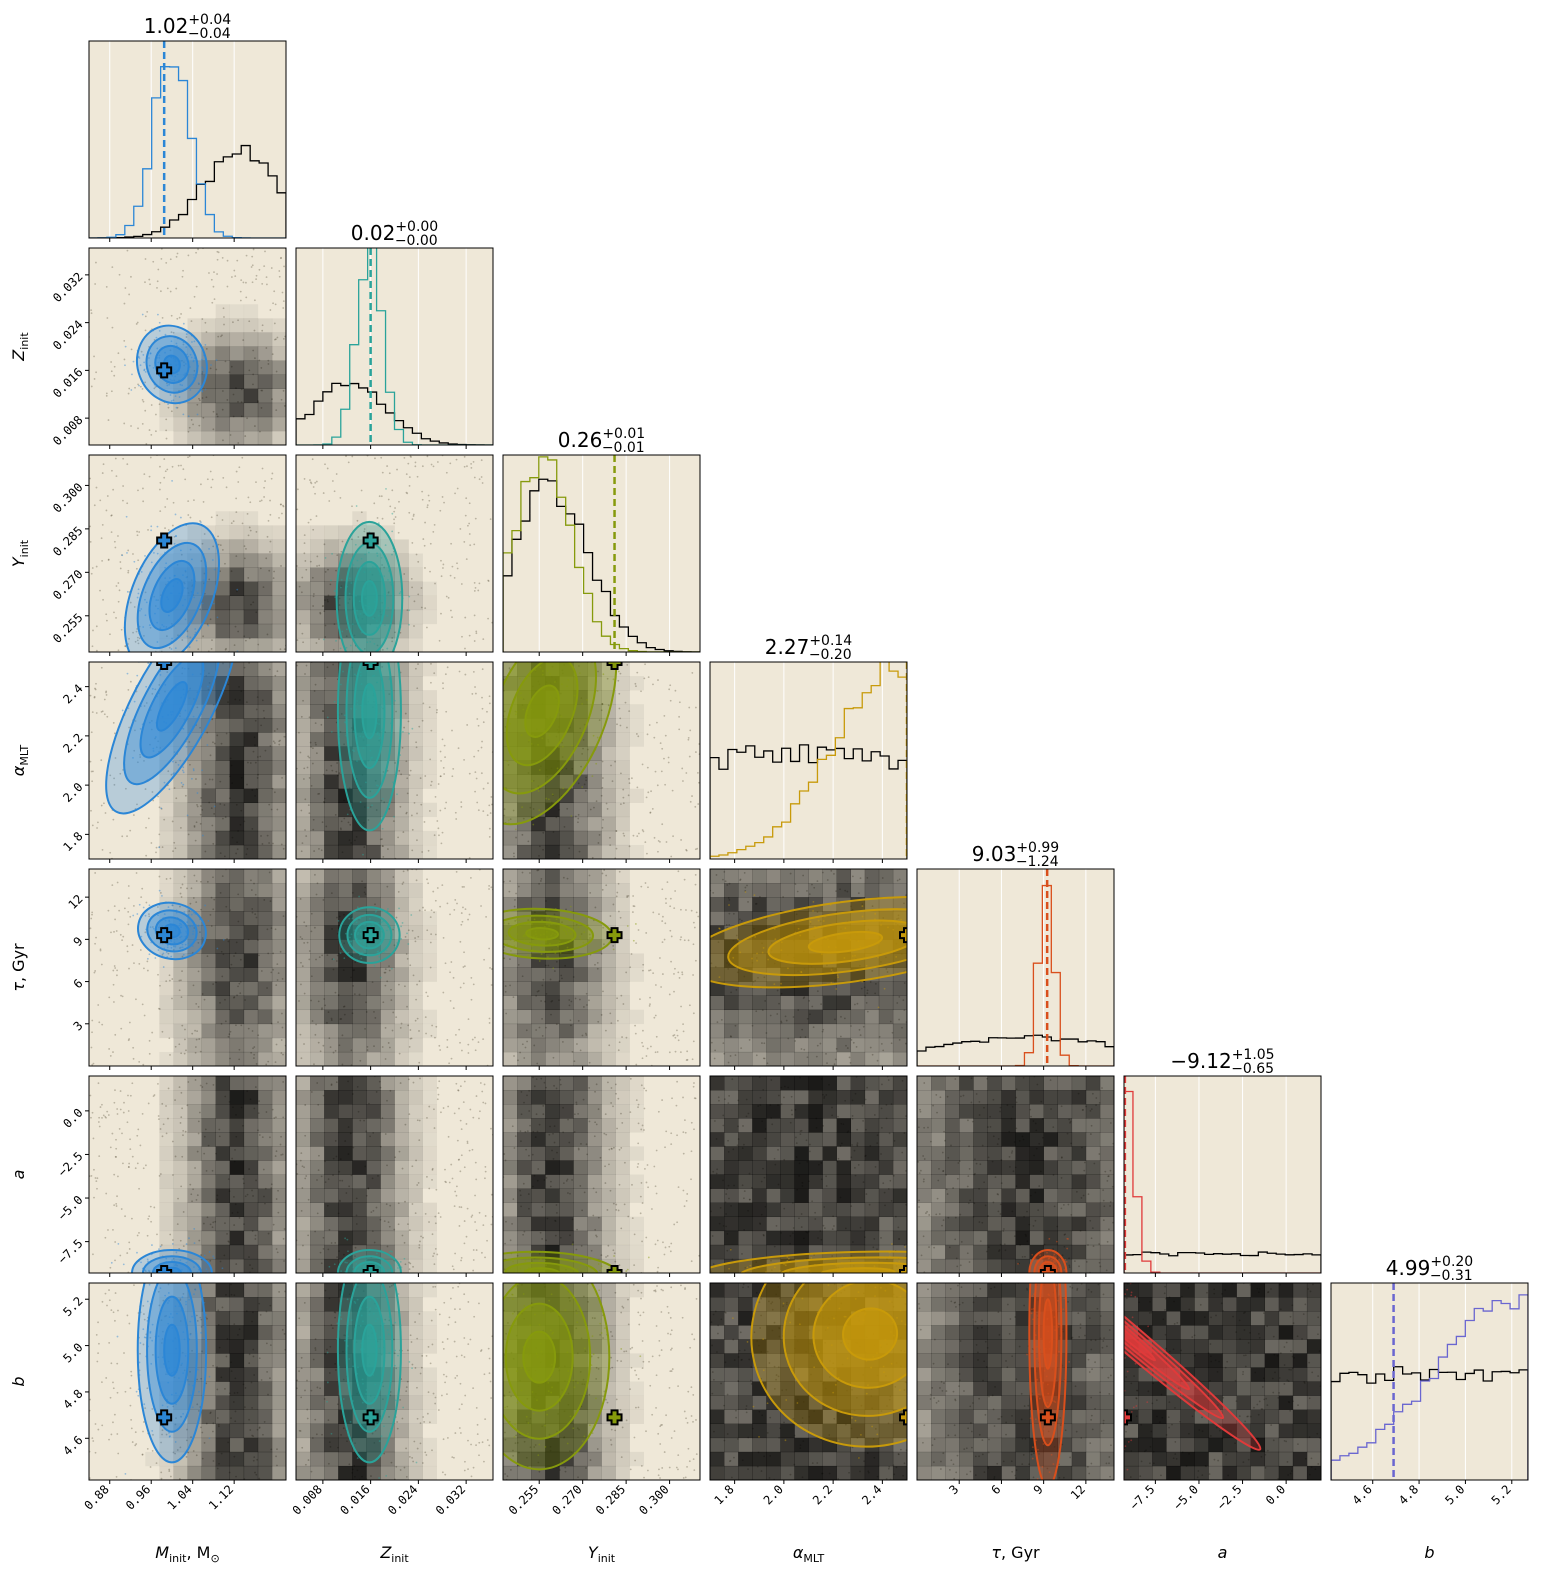  I want to click on x-tick-label: 0.255, so click(523, 1499).